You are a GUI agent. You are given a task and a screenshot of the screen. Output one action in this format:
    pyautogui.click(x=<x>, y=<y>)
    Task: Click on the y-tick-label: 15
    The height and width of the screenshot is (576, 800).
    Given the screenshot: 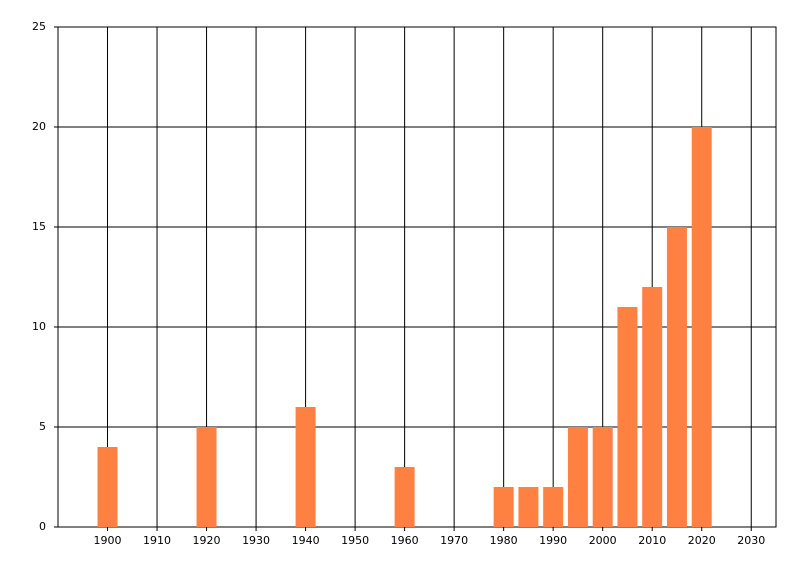 What is the action you would take?
    pyautogui.click(x=39, y=226)
    